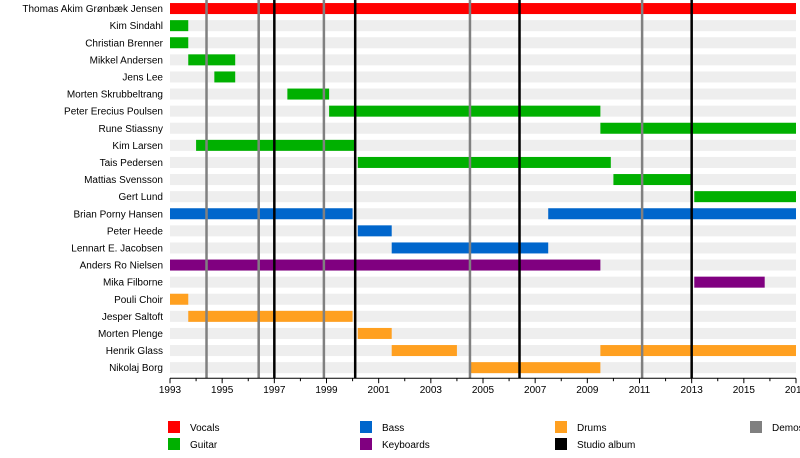 This screenshot has width=800, height=458. I want to click on member-label: Kim Sindahl, so click(136, 26).